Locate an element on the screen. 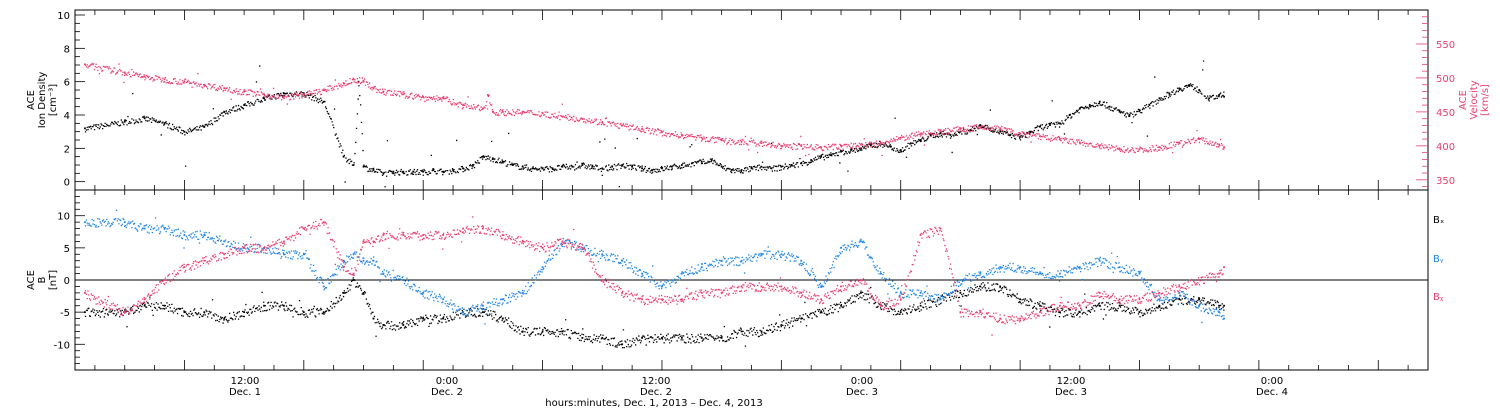 This screenshot has height=410, width=1500. date-label: Dec. 3 is located at coordinates (862, 392).